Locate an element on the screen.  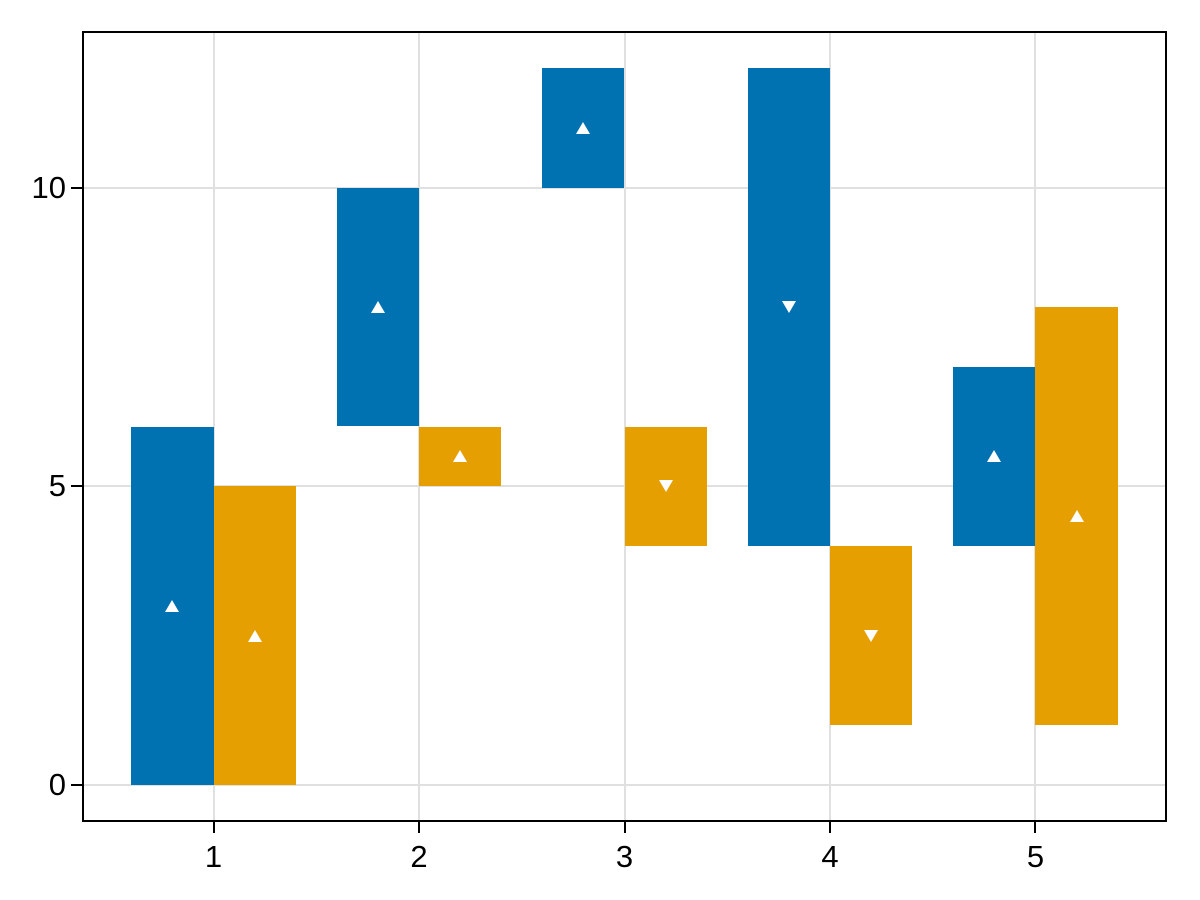
y-tick-label: 10 is located at coordinates (48, 187).